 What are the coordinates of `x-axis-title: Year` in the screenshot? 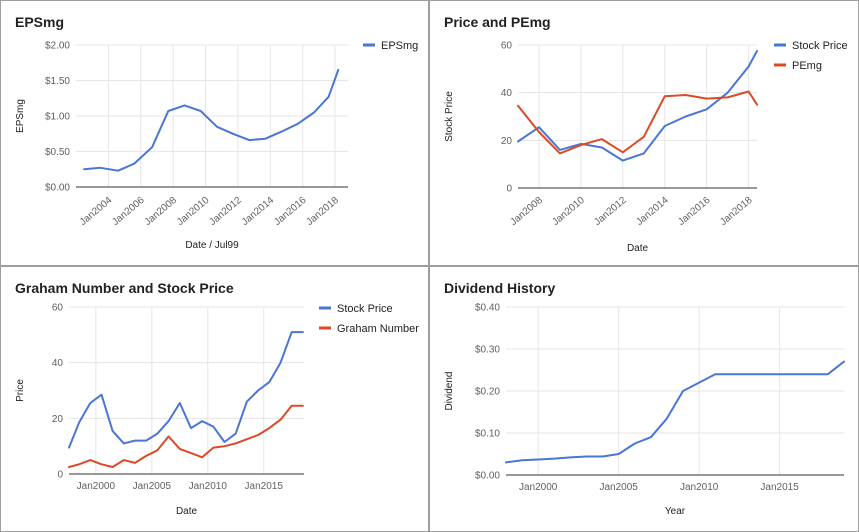 It's located at (675, 511).